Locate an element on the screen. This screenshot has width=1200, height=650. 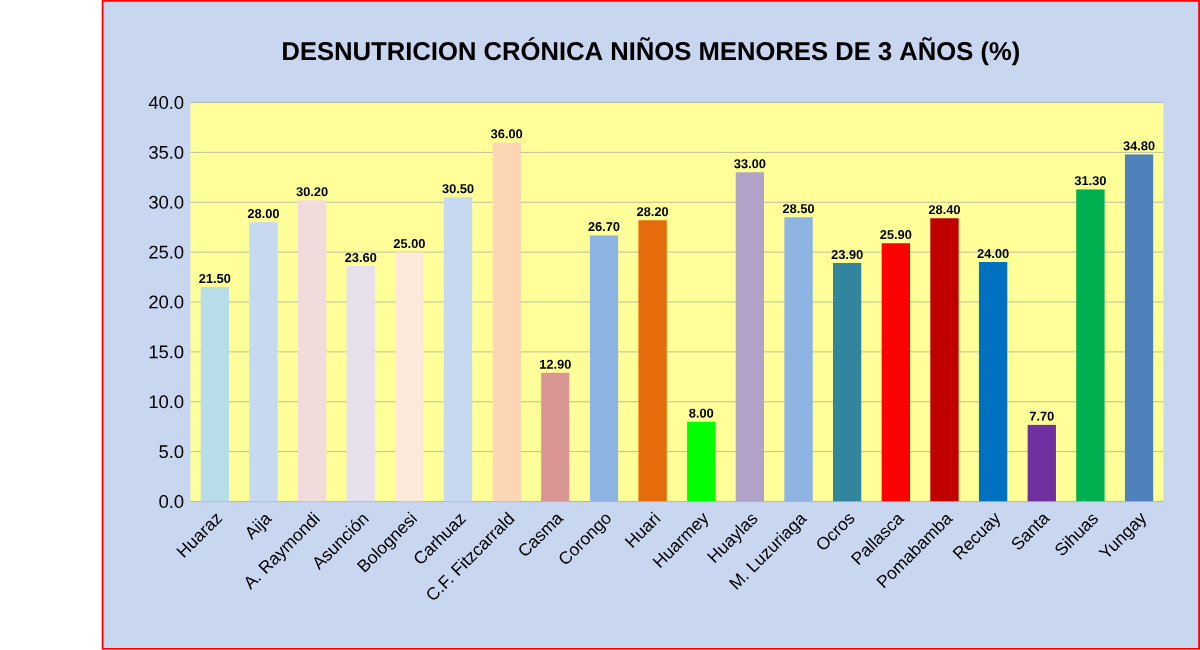
data-label: 24.00 is located at coordinates (993, 254).